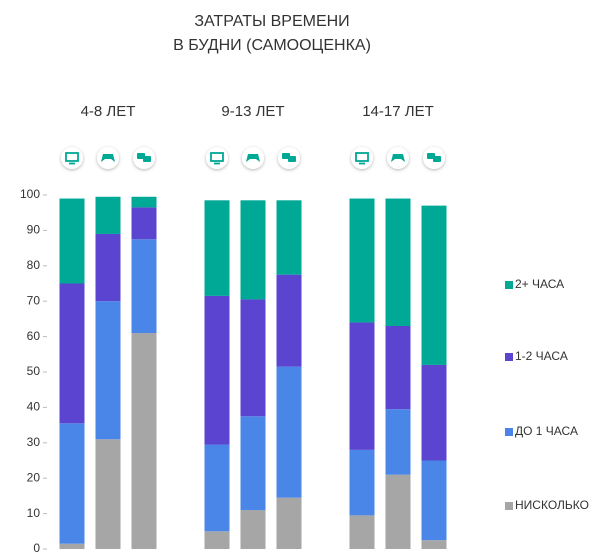 The width and height of the screenshot is (613, 553). Describe the element at coordinates (36, 547) in the screenshot. I see `y-tick-label: 0` at that location.